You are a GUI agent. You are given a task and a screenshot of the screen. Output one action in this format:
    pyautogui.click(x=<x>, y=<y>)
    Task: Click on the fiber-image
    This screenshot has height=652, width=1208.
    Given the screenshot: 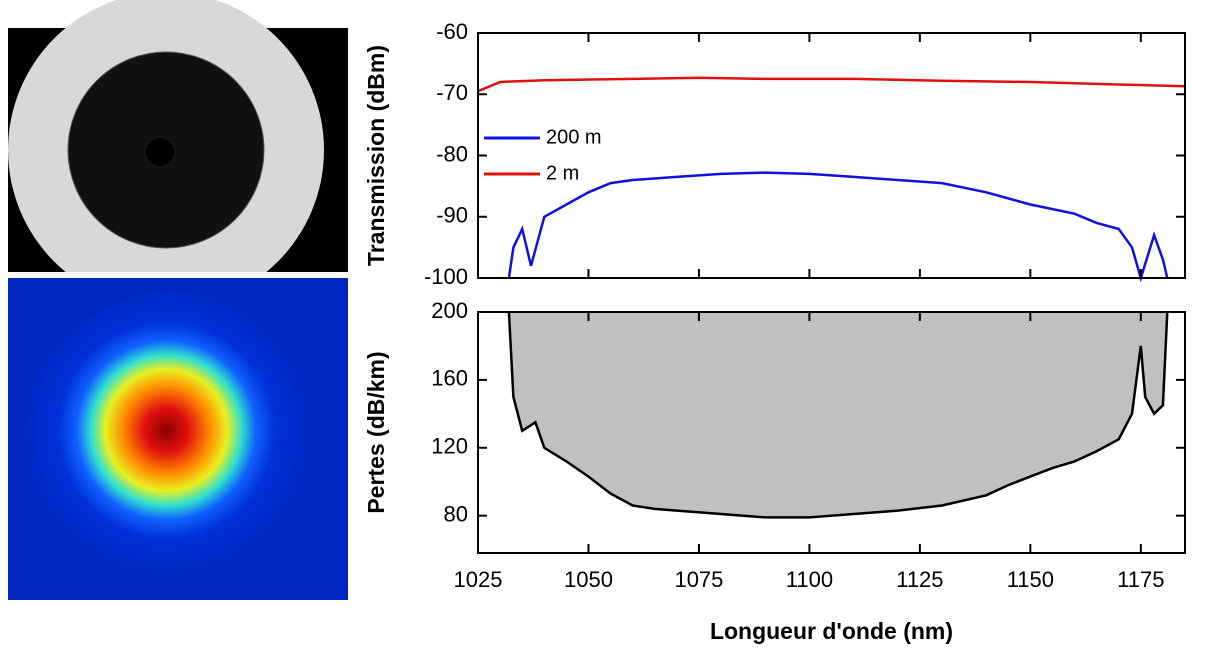 What is the action you would take?
    pyautogui.click(x=178, y=154)
    